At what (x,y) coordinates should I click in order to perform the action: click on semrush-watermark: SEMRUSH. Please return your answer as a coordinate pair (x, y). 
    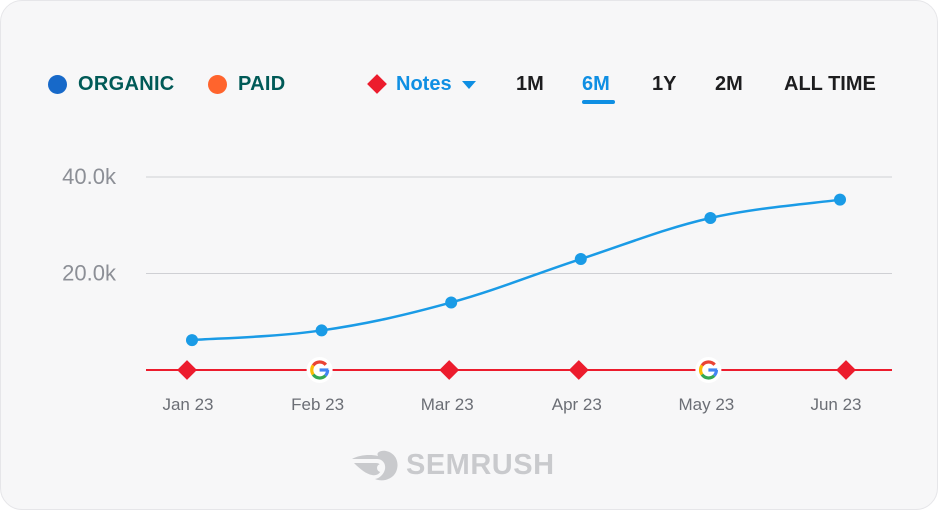
    Looking at the image, I should click on (452, 465).